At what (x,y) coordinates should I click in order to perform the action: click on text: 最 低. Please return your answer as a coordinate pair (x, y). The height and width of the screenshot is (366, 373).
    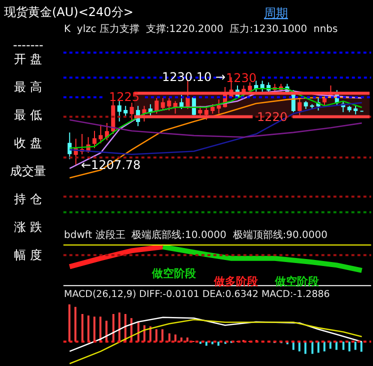
    Looking at the image, I should click on (28, 115).